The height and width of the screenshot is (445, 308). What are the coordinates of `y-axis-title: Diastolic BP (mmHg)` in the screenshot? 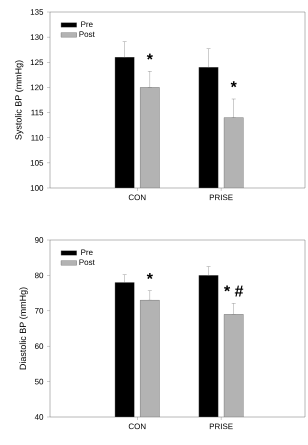 It's located at (23, 328).